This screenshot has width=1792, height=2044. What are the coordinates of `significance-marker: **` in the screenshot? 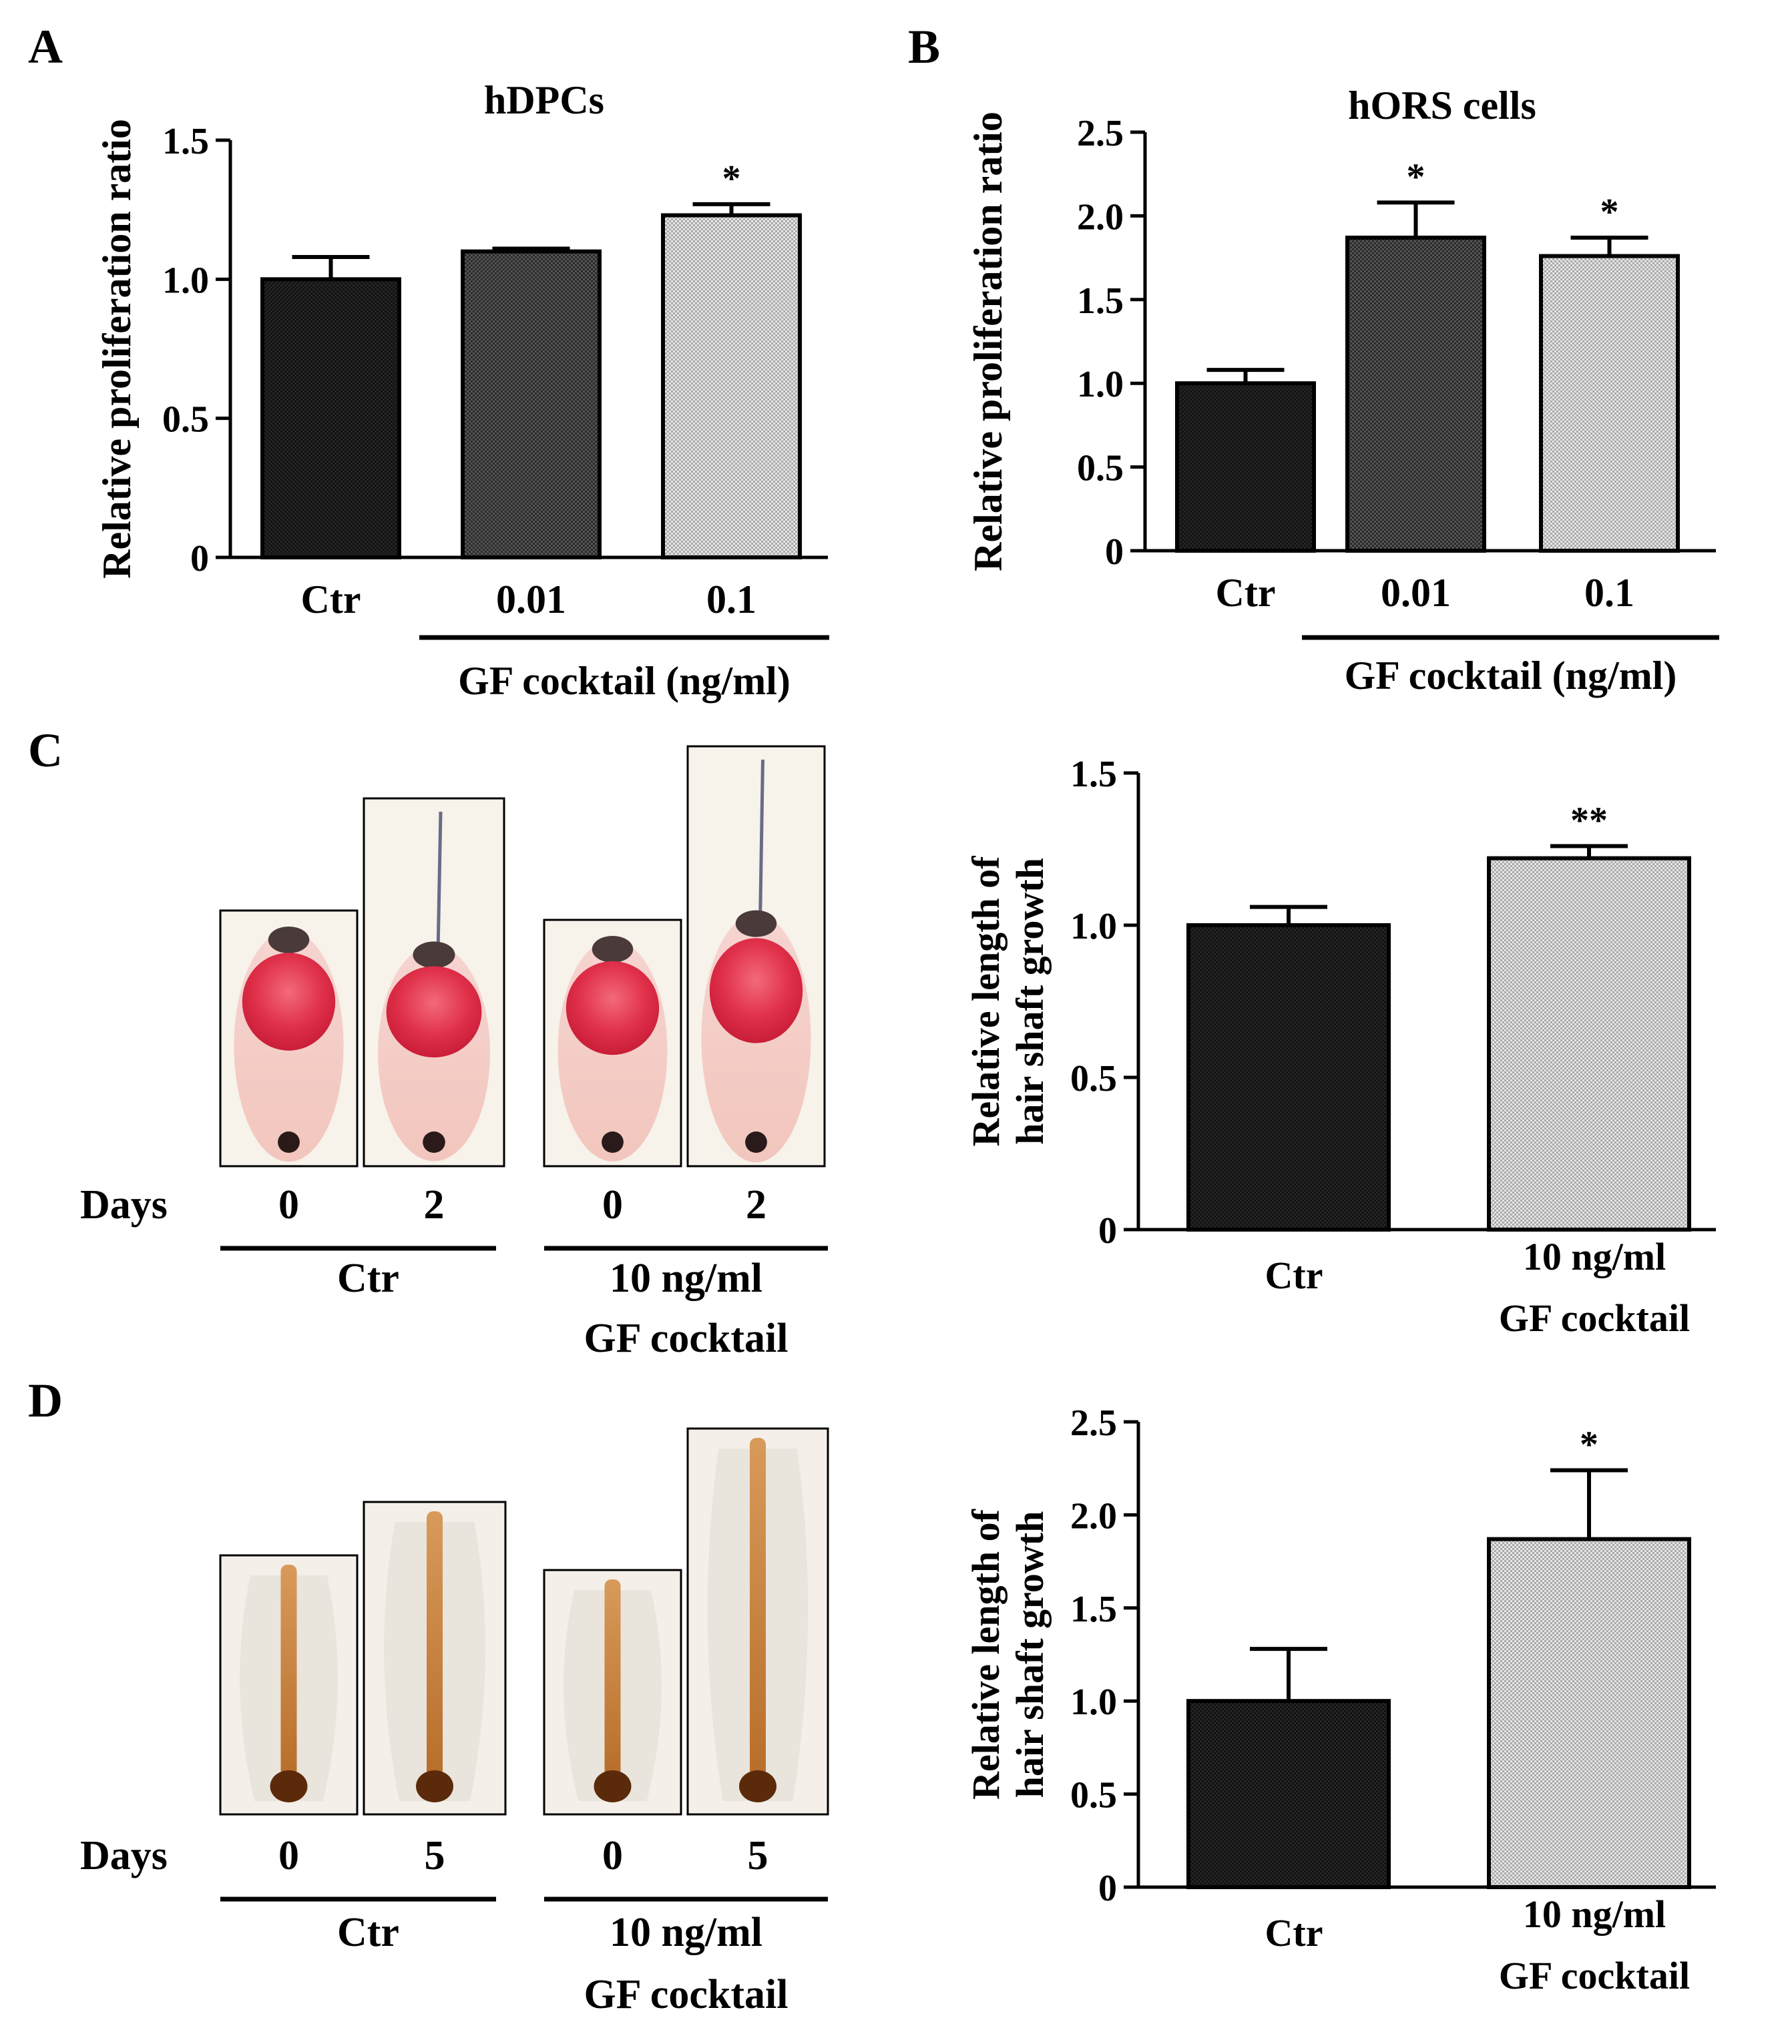 It's located at (1589, 820).